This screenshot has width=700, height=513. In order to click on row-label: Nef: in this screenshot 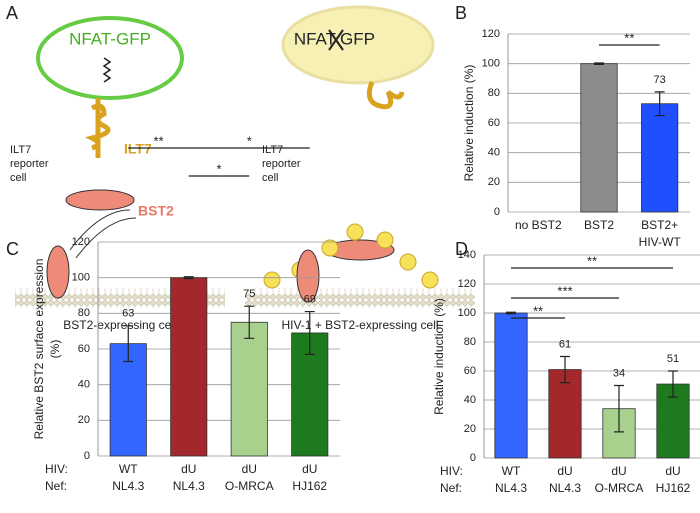, I will do `click(451, 488)`.